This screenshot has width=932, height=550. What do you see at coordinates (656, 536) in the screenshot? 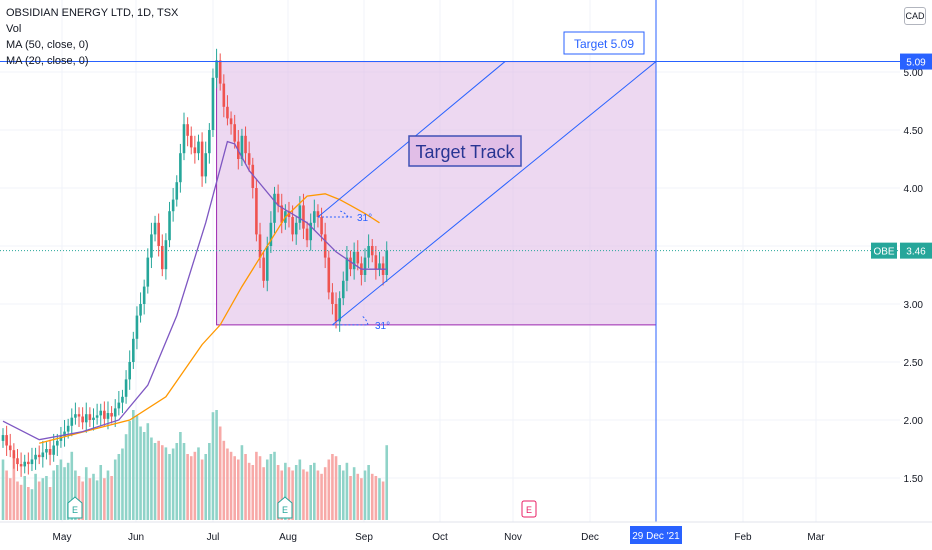
I see `date-badge-label: 29 Dec '21` at bounding box center [656, 536].